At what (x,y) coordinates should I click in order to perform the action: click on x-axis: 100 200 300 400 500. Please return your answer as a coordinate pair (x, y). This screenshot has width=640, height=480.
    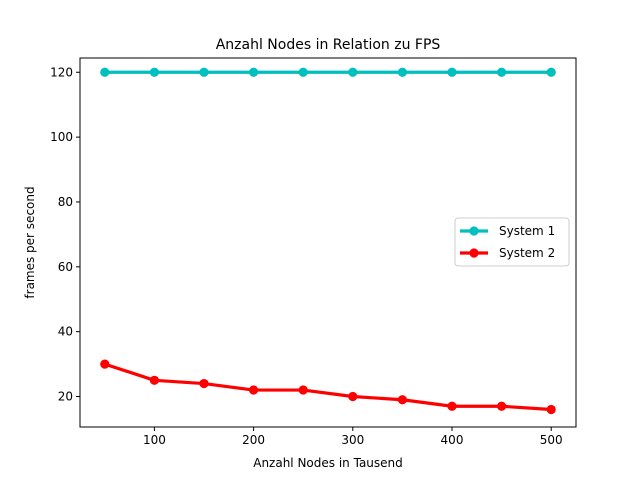
    Looking at the image, I should click on (353, 437).